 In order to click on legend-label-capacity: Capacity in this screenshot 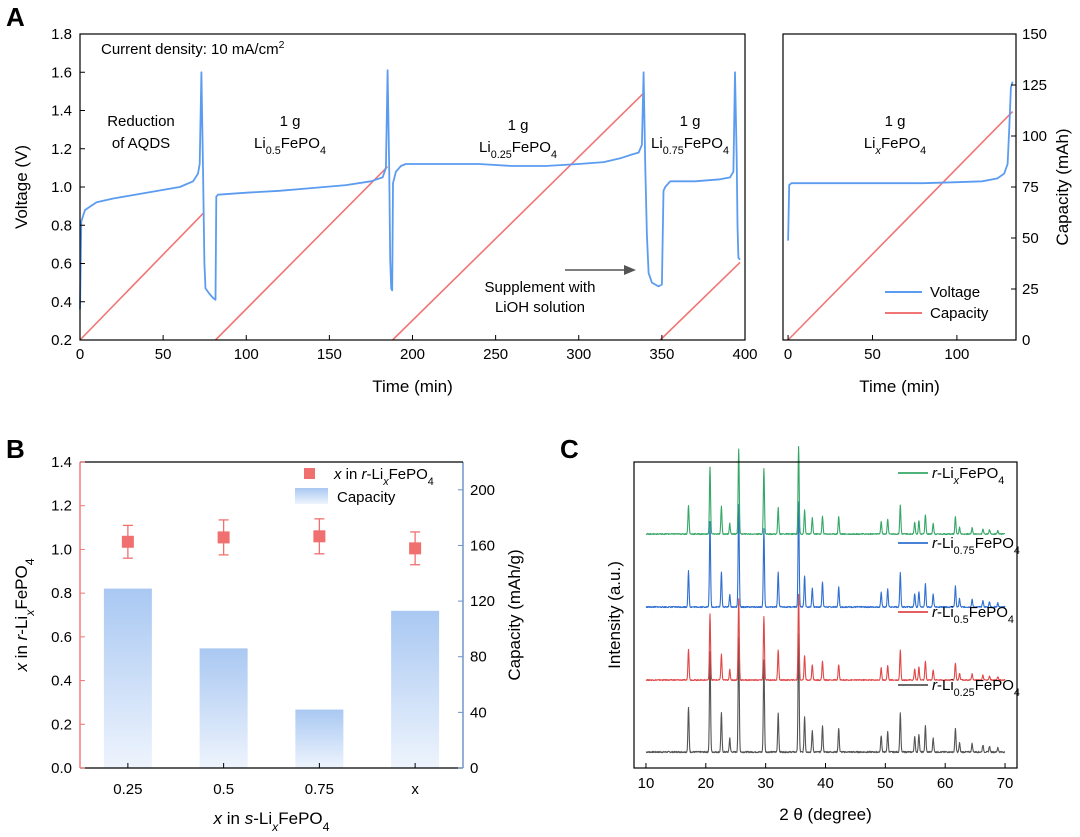, I will do `click(959, 313)`.